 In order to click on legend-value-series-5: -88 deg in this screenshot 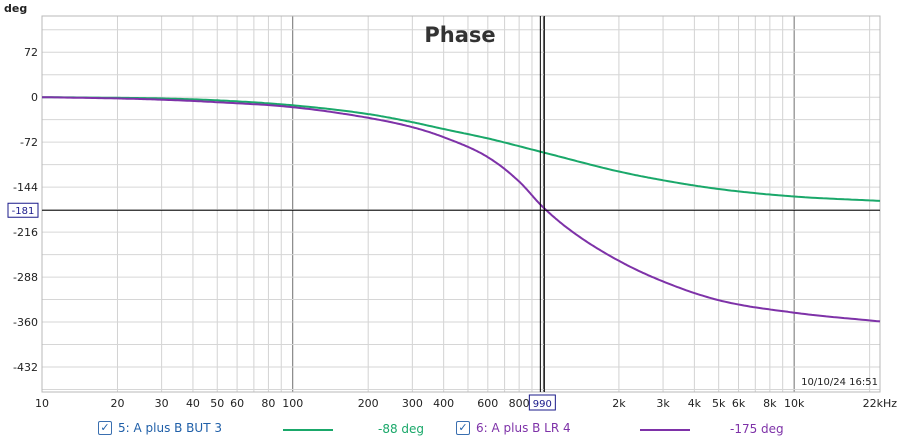, I will do `click(401, 429)`.